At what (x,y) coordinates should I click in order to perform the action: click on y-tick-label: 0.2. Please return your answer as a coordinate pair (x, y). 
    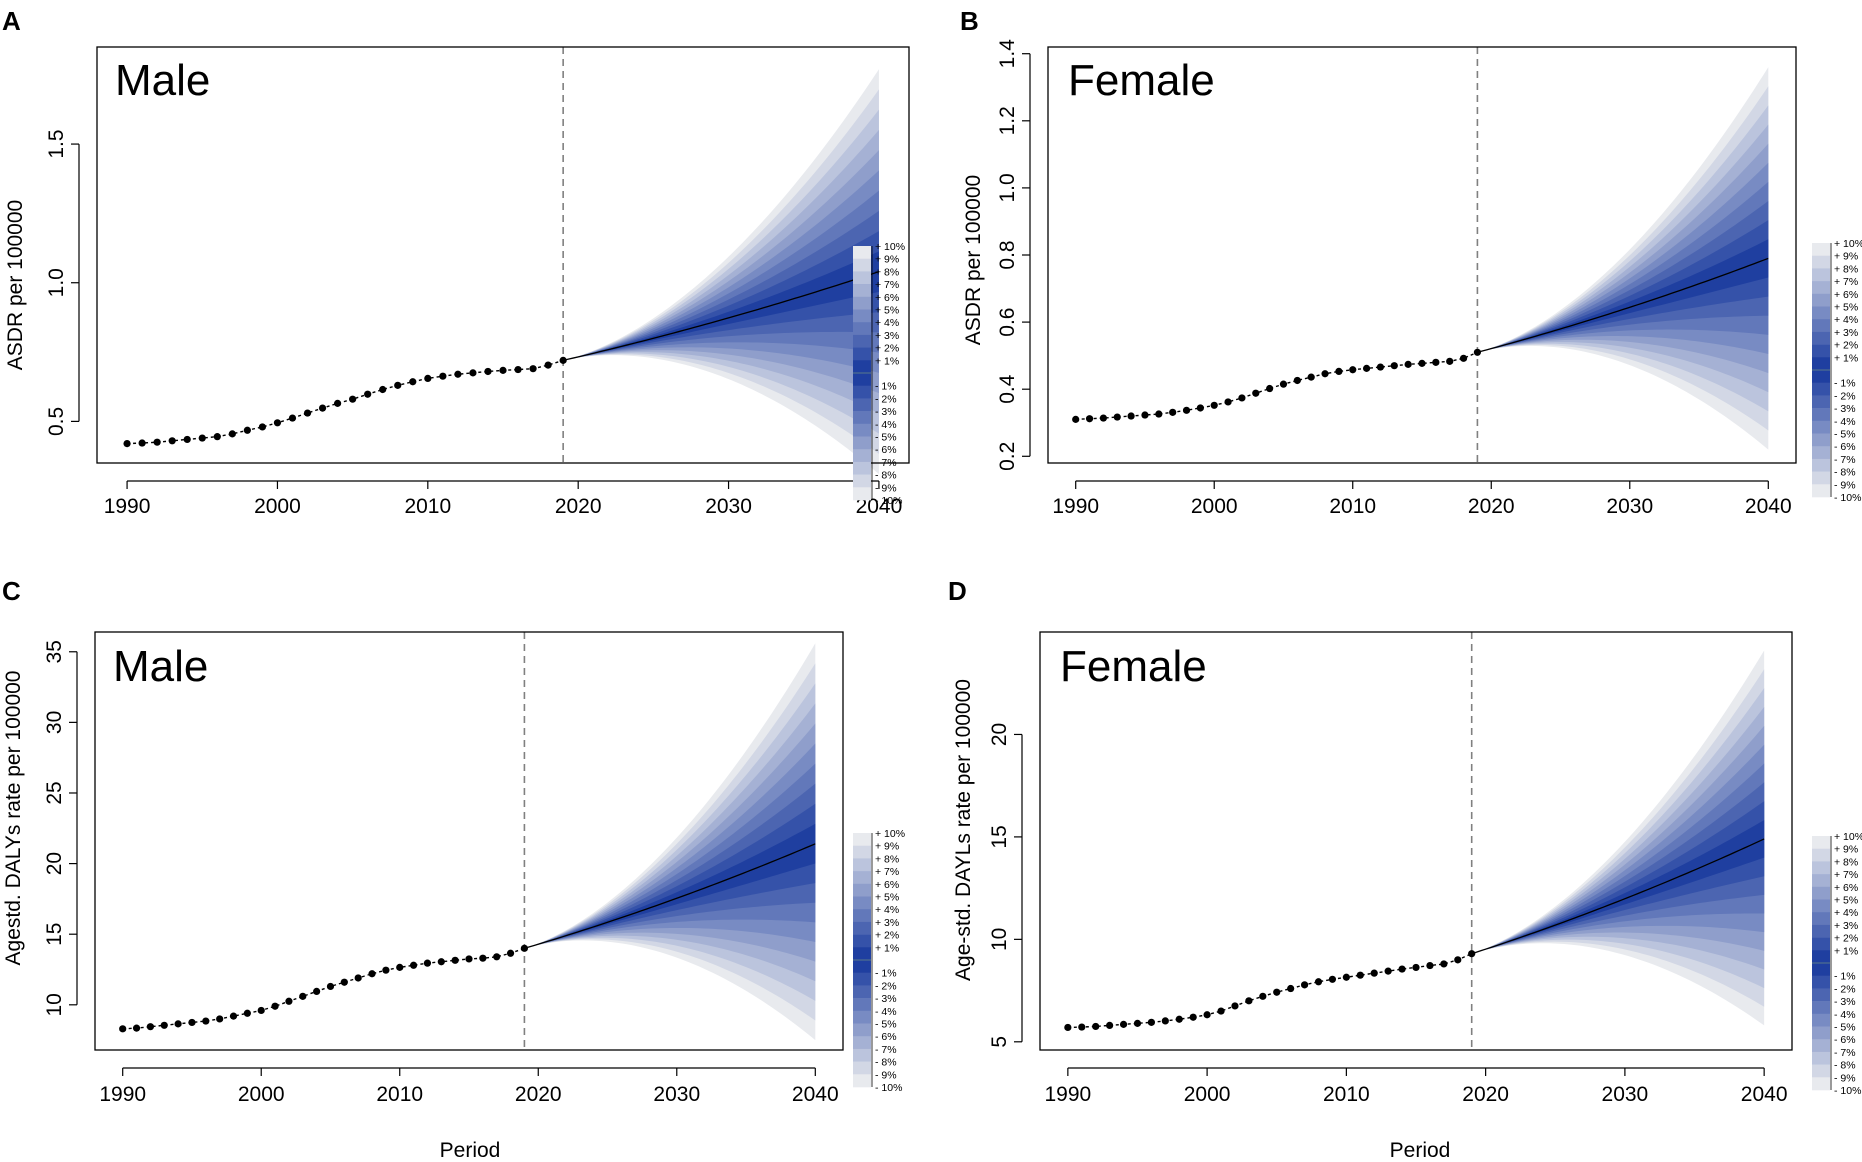
    Looking at the image, I should click on (1007, 456).